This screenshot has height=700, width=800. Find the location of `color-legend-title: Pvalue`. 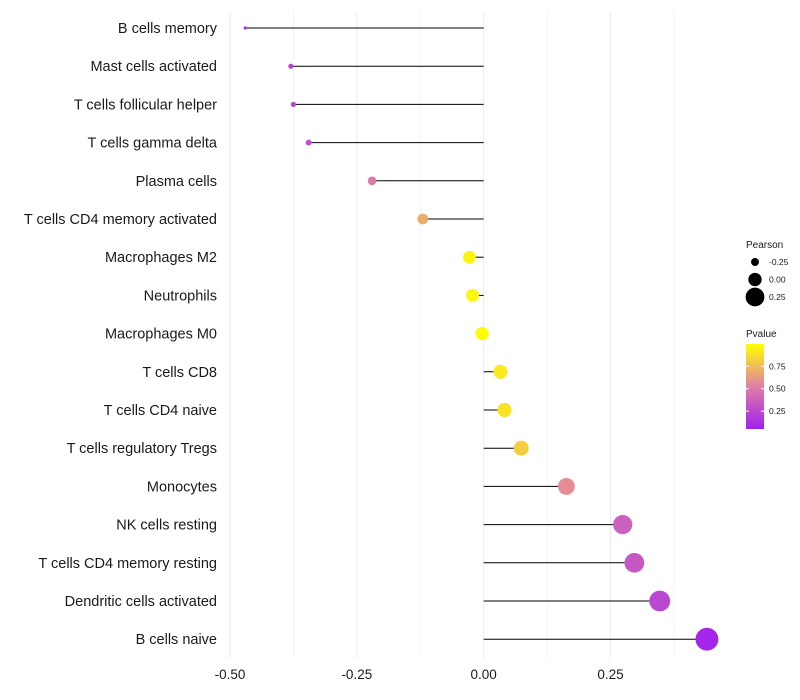

color-legend-title: Pvalue is located at coordinates (761, 334).